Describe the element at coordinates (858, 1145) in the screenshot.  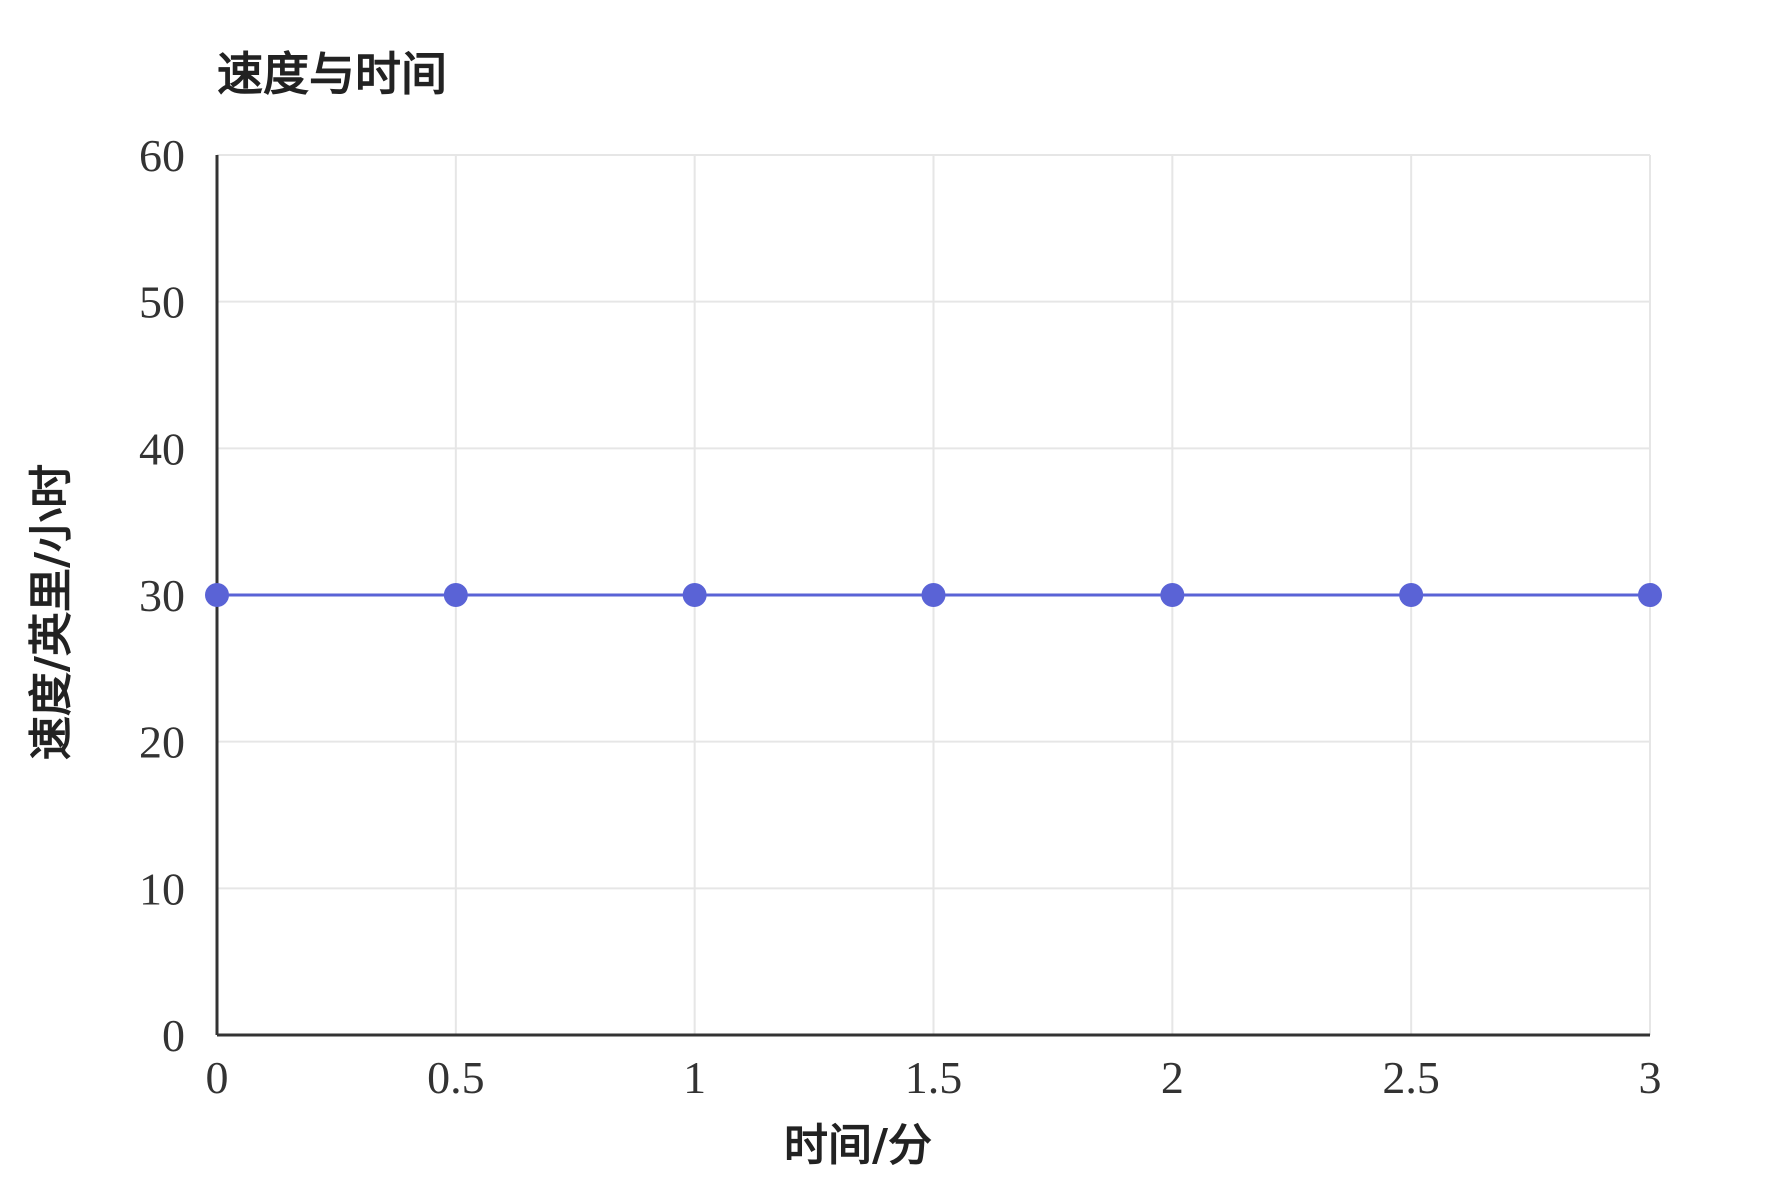
I see `x-axis-label: 时间/分` at that location.